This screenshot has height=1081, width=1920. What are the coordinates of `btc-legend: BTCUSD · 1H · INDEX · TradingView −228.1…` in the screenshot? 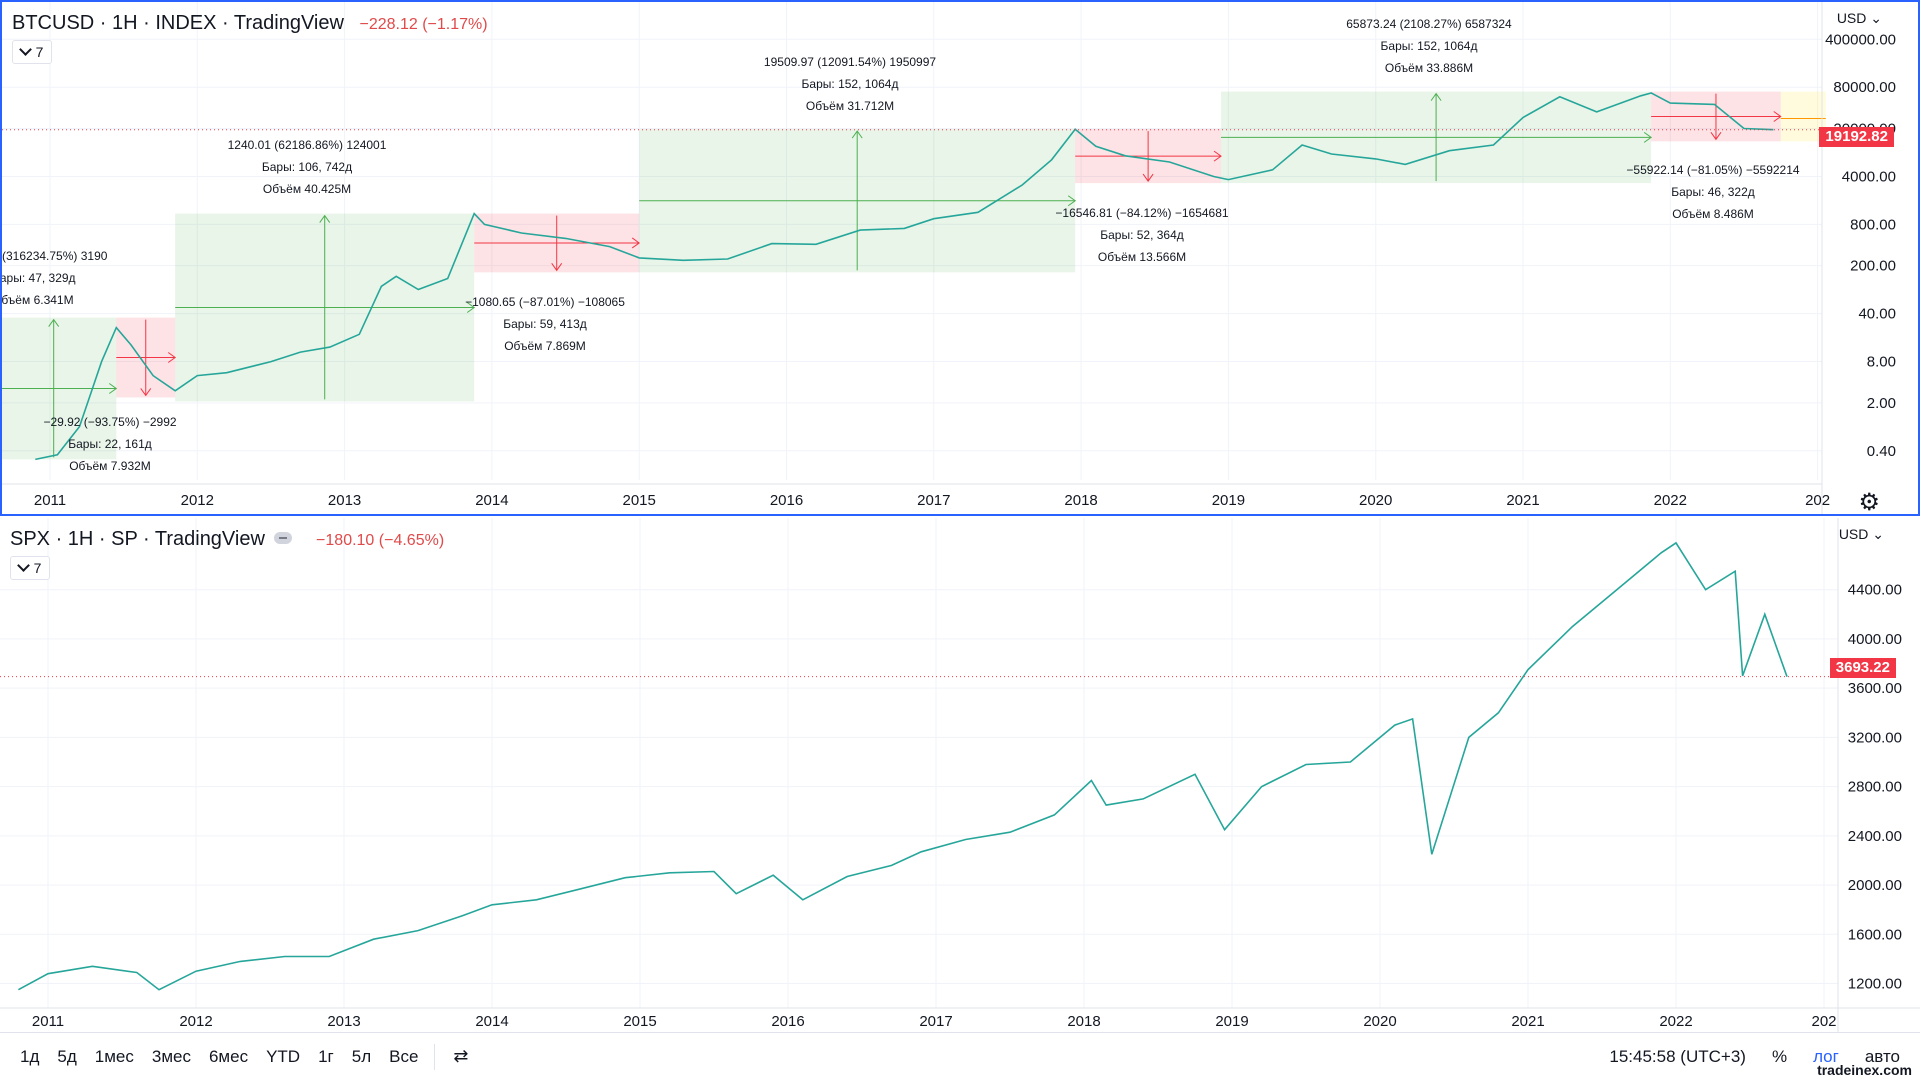 It's located at (250, 23).